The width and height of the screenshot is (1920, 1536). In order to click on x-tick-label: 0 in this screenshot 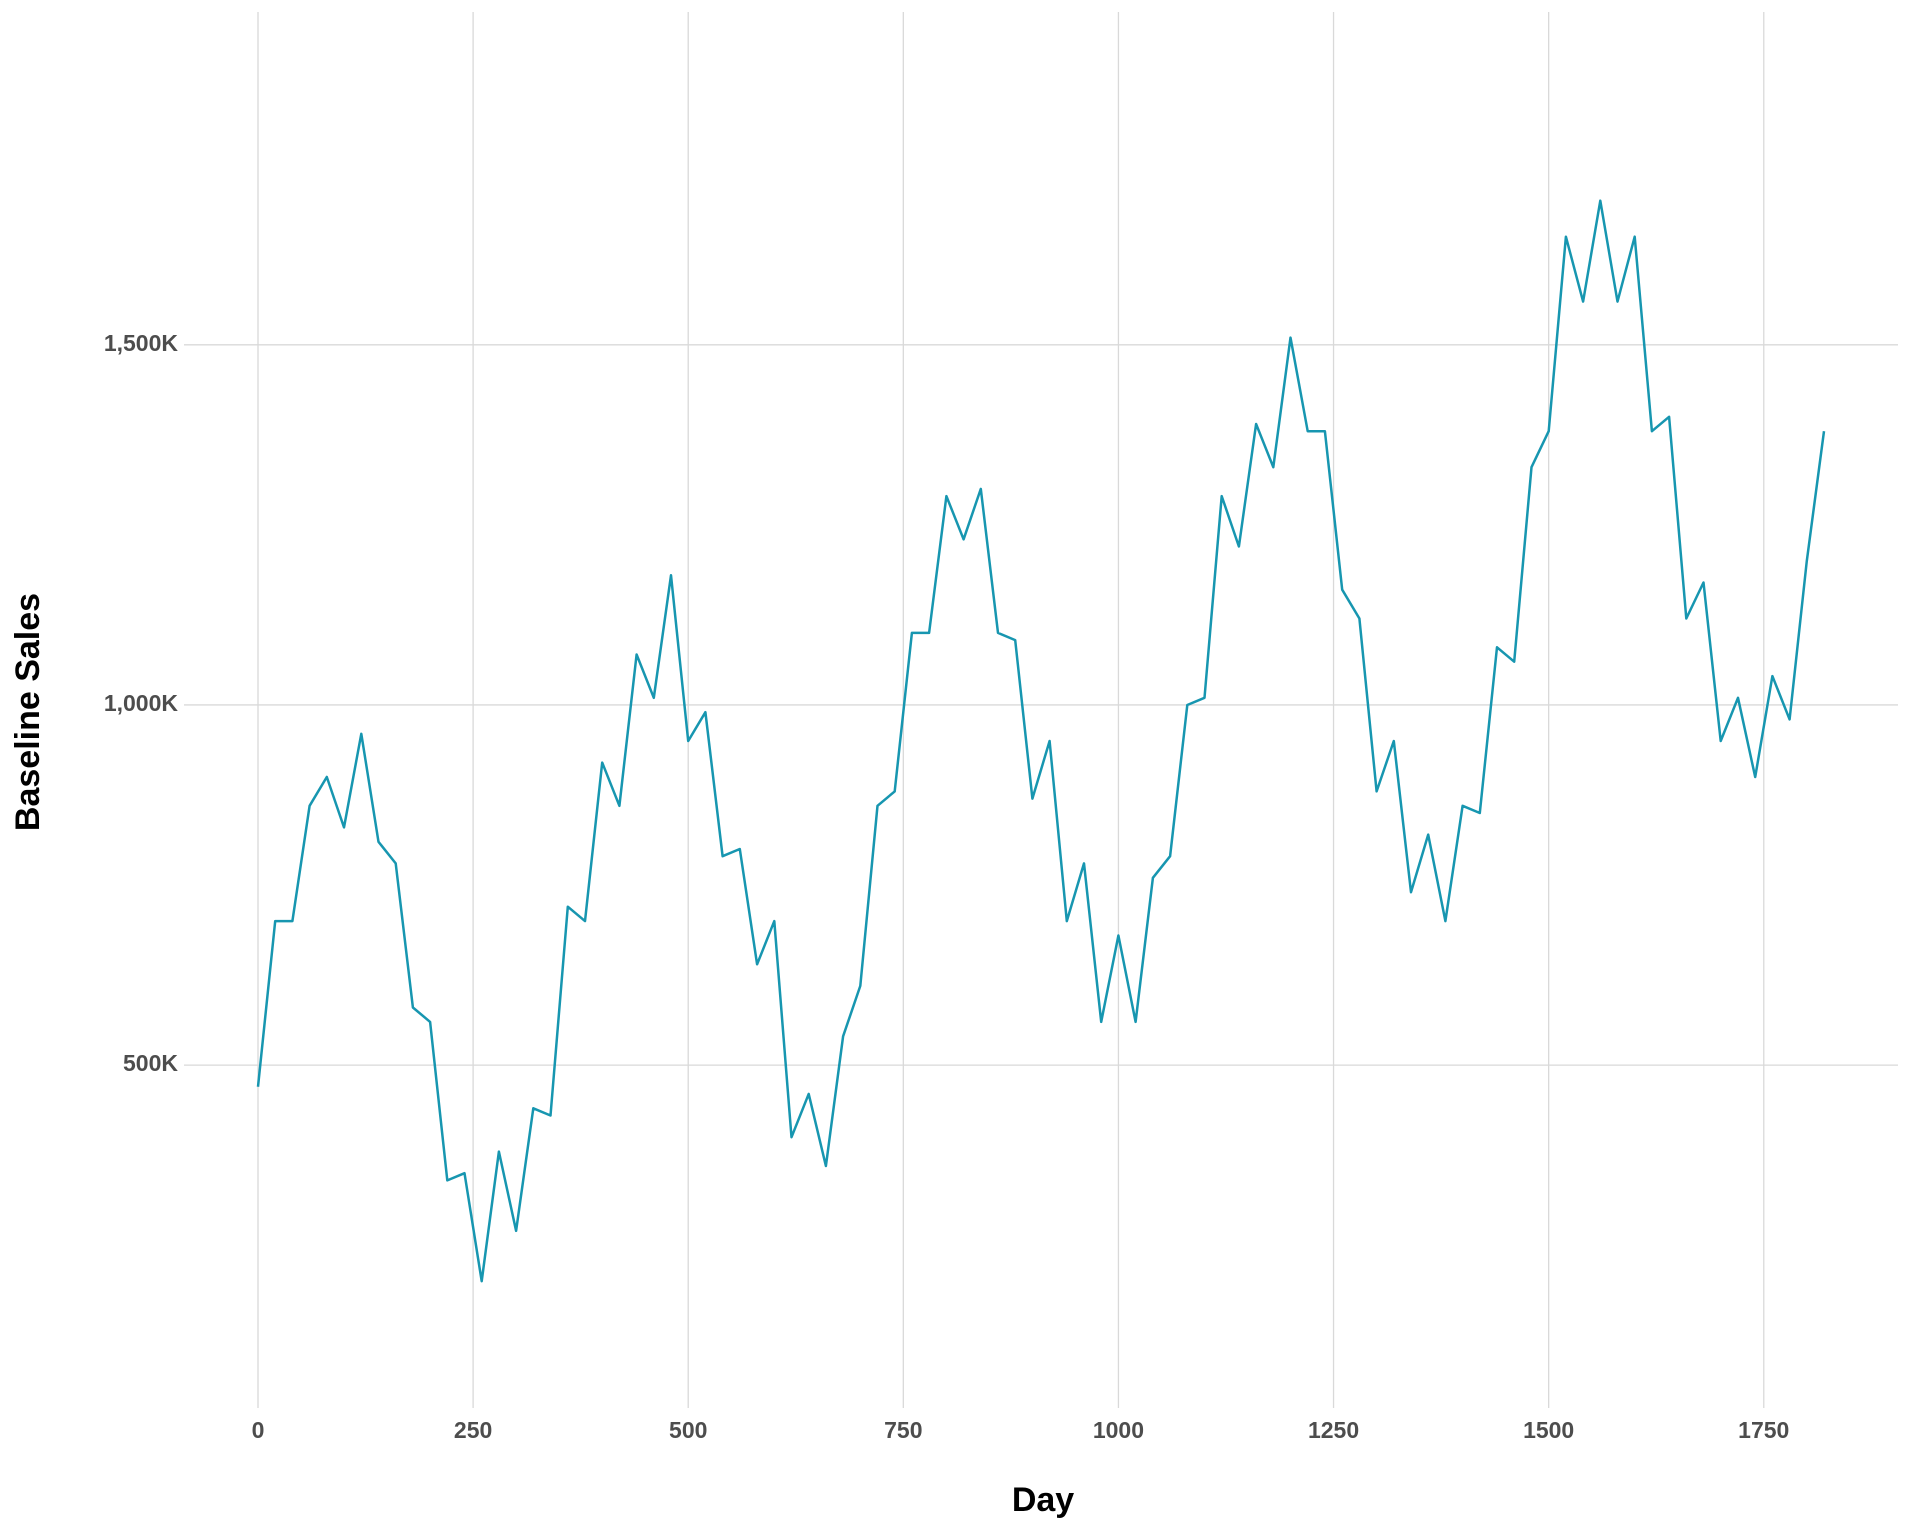, I will do `click(258, 1430)`.